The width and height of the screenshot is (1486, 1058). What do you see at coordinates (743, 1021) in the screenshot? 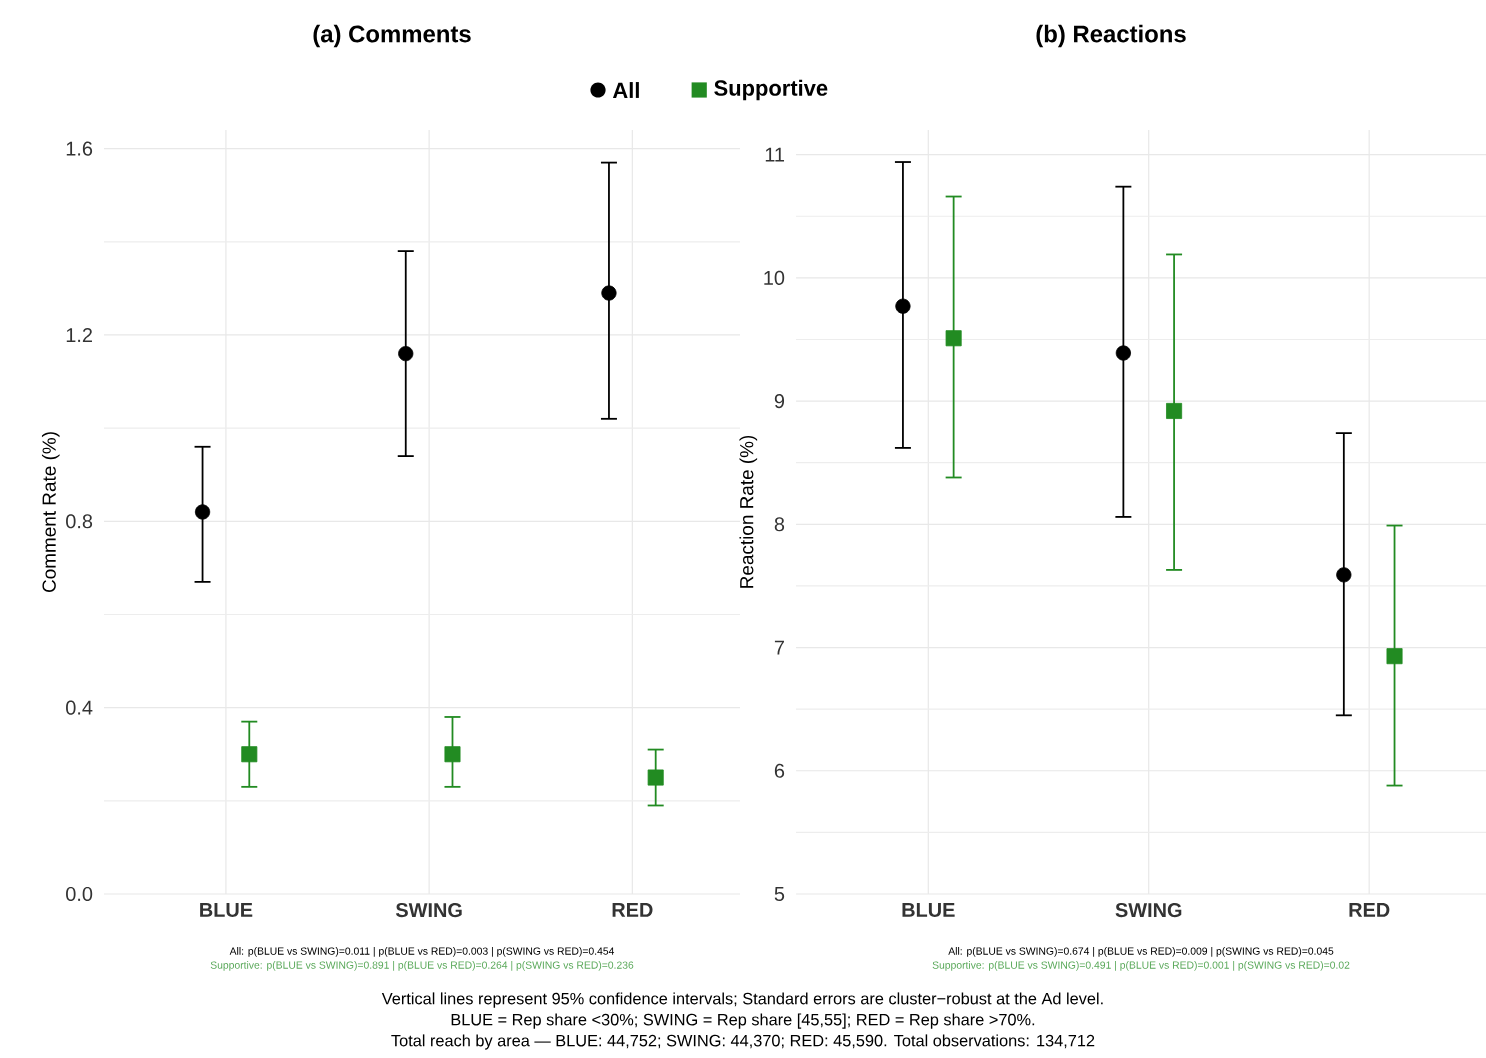
I see `text: BLUE = Rep share <30%; SWING = Rep share [45,55]; RED = Rep share >70%.` at bounding box center [743, 1021].